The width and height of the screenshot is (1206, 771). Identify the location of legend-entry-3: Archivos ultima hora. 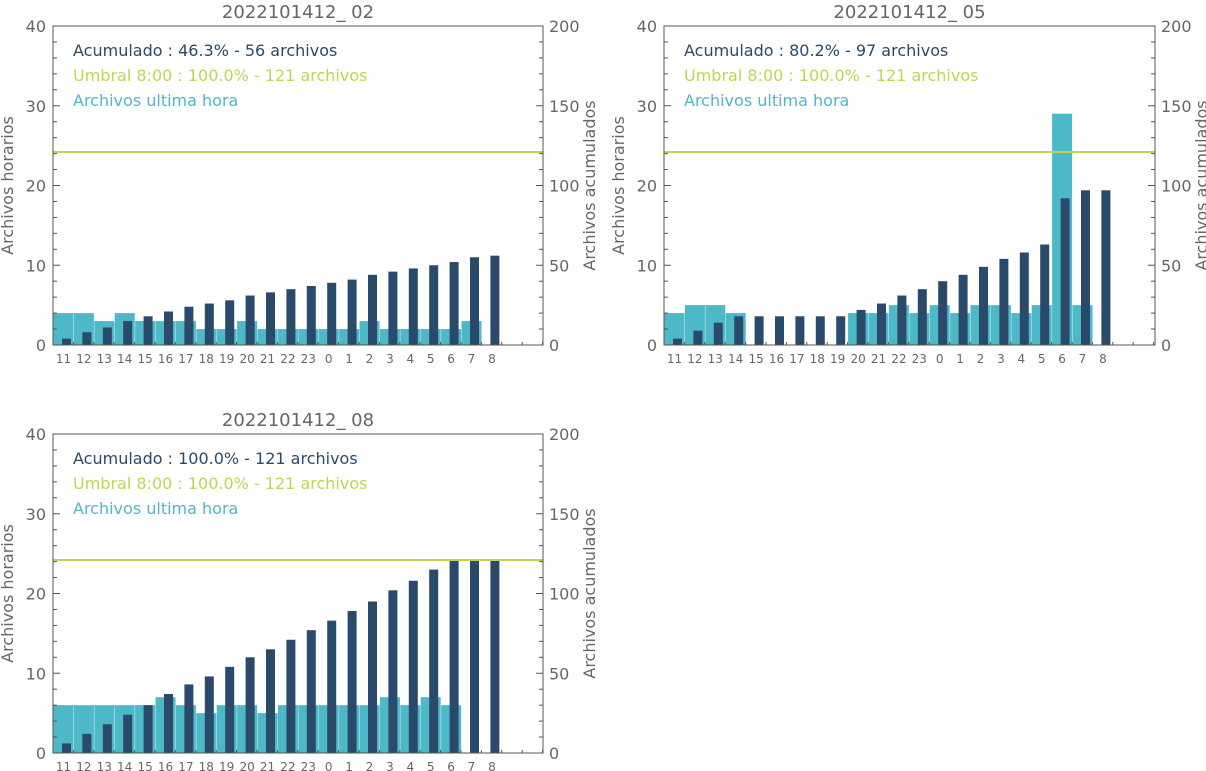
(155, 508).